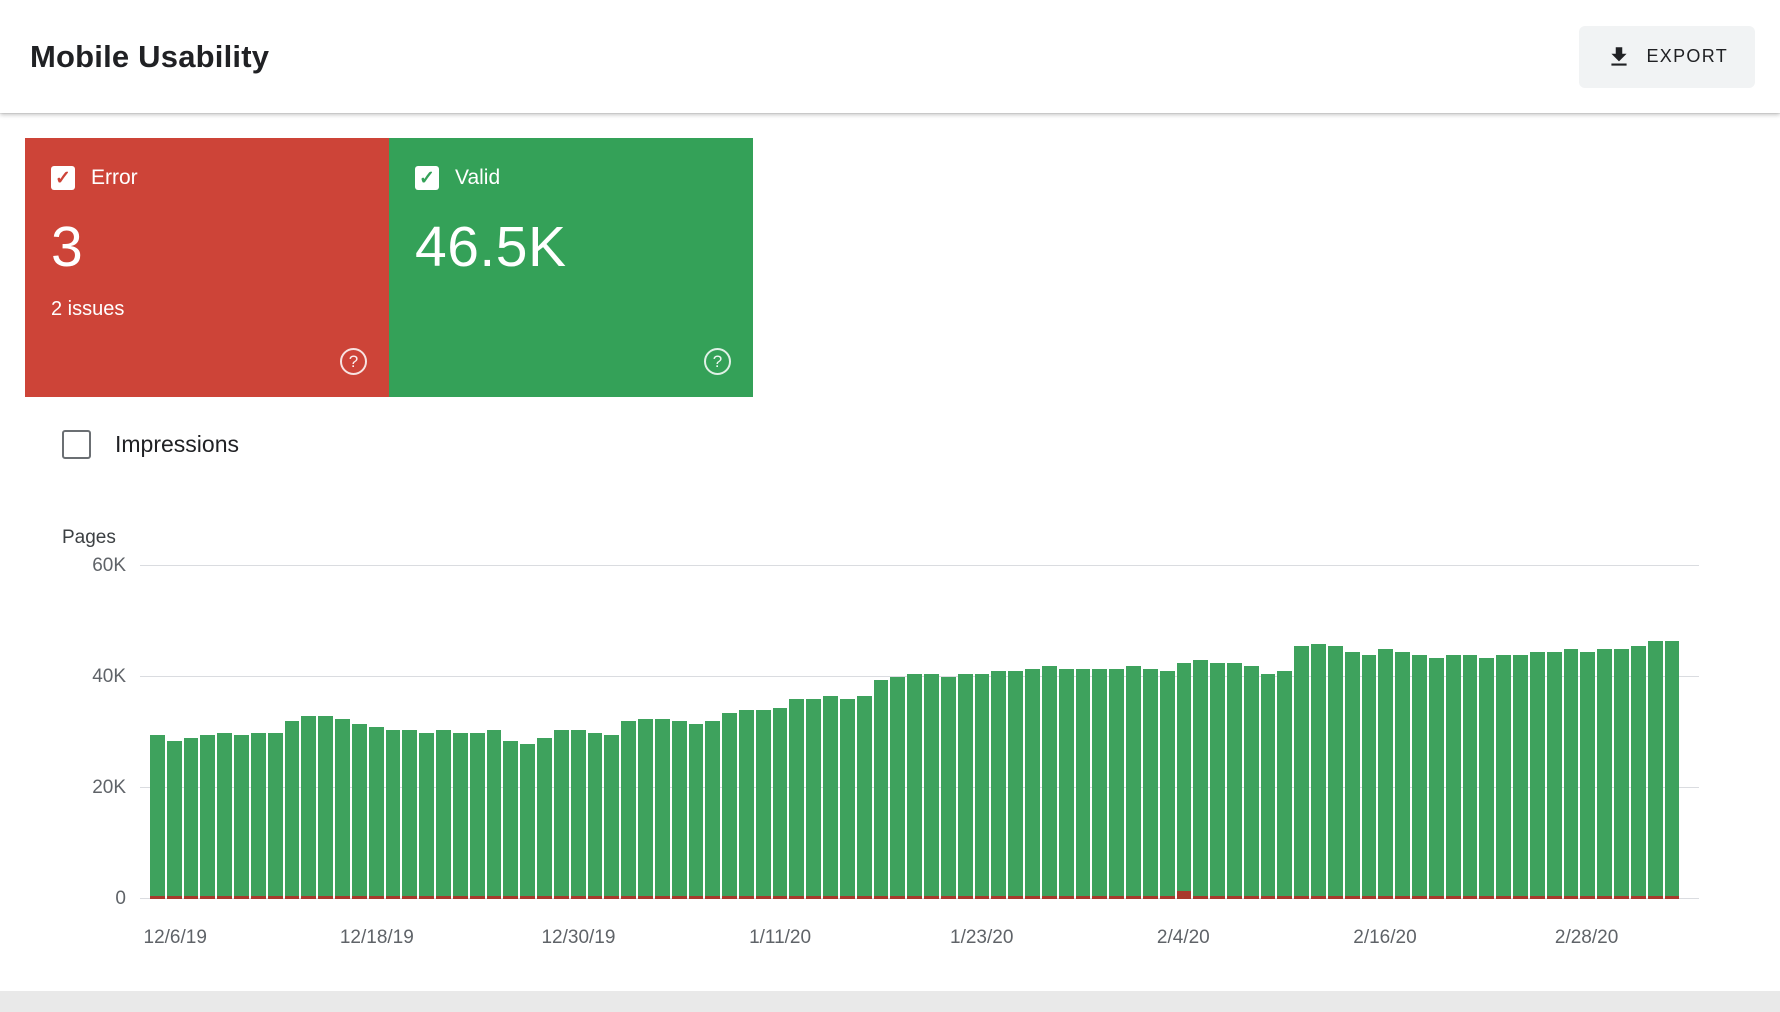  What do you see at coordinates (427, 178) in the screenshot?
I see `valid-filter-checkbox: ✓` at bounding box center [427, 178].